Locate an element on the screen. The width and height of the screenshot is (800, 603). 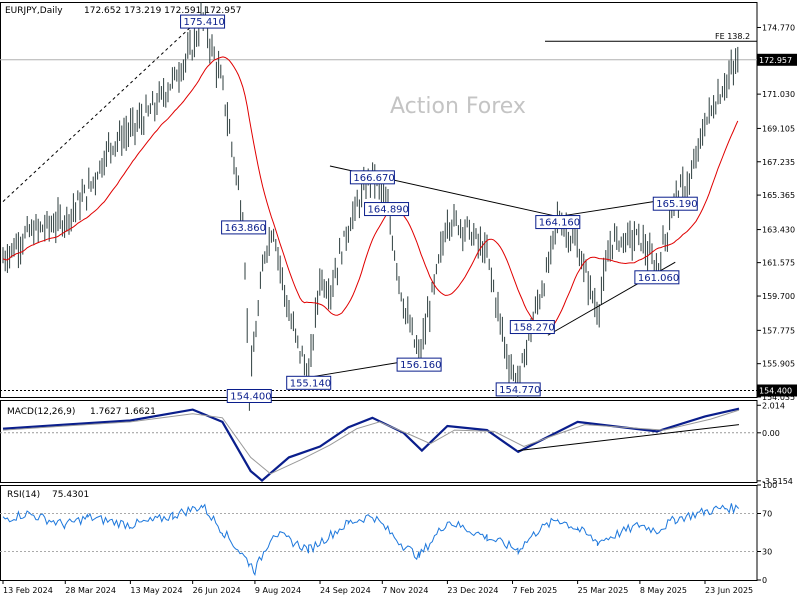
macd-line is located at coordinates (371, 445).